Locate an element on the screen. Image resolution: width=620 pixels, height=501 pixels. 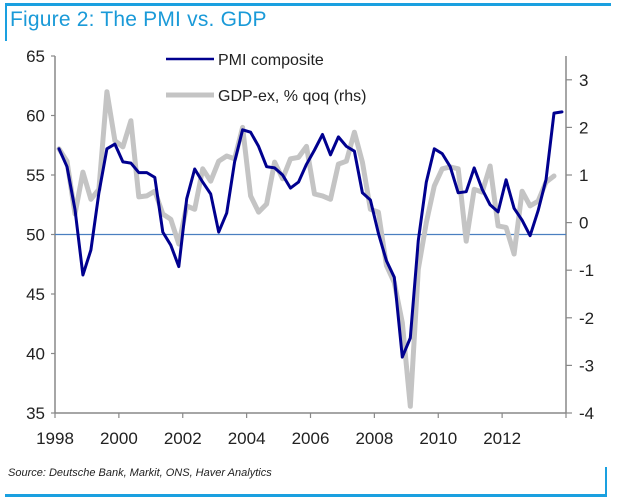
x-tick-label: 1998 is located at coordinates (55, 438).